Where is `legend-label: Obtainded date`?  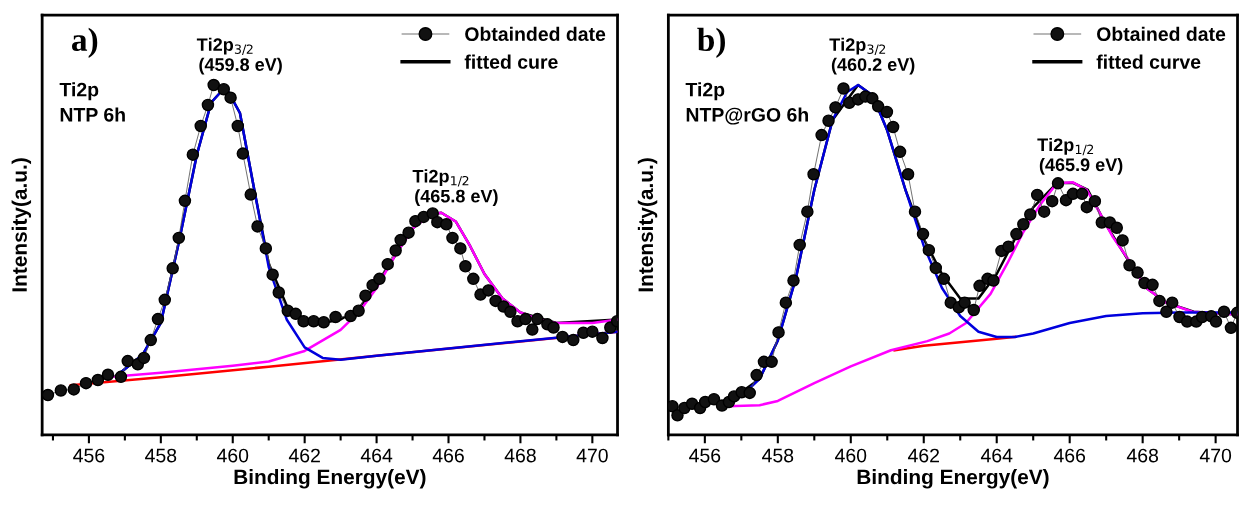 legend-label: Obtainded date is located at coordinates (535, 33).